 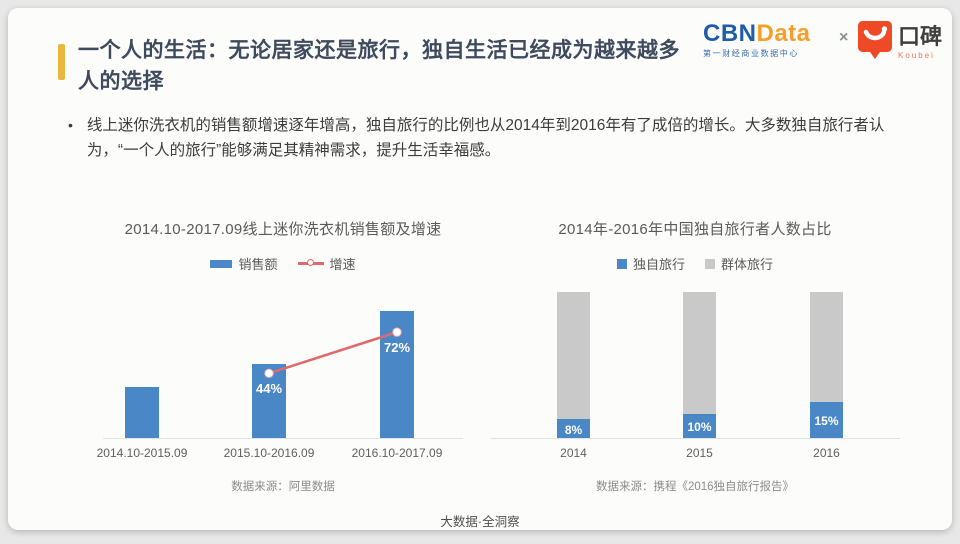 What do you see at coordinates (397, 348) in the screenshot?
I see `growth-value-label: 72%` at bounding box center [397, 348].